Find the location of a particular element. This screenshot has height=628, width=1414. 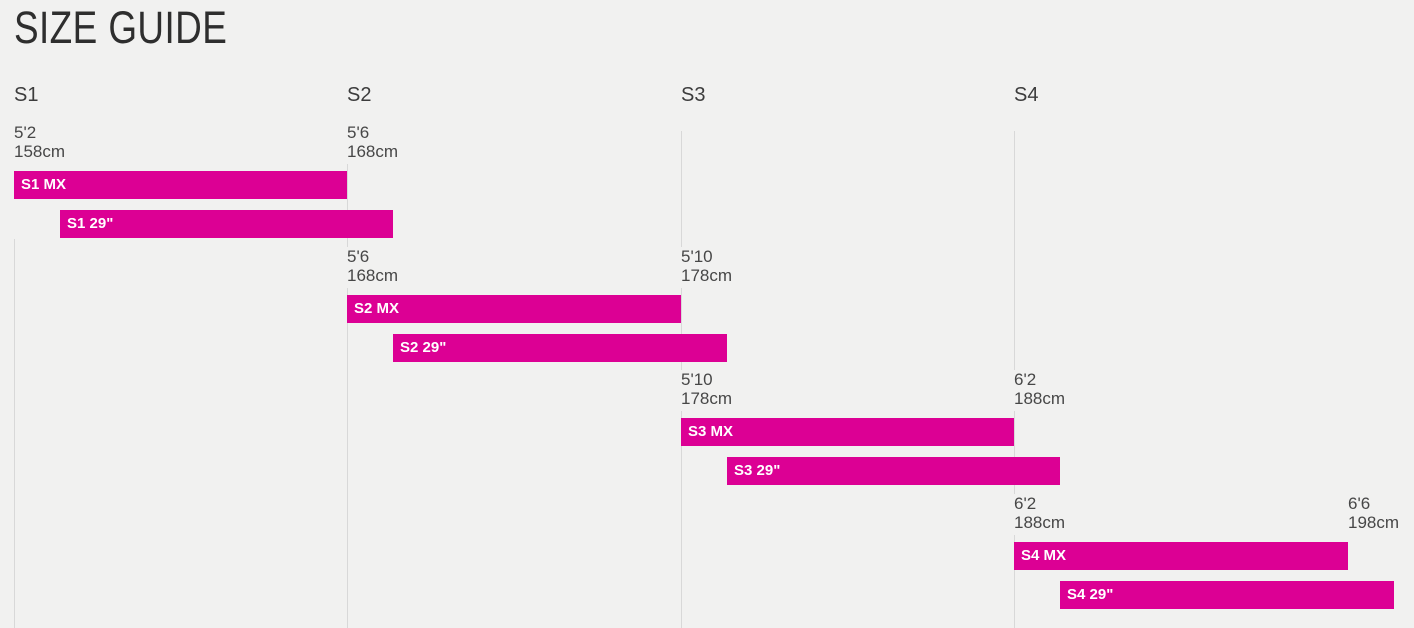

height-label-start-s1: 5'2 158cm is located at coordinates (43, 143).